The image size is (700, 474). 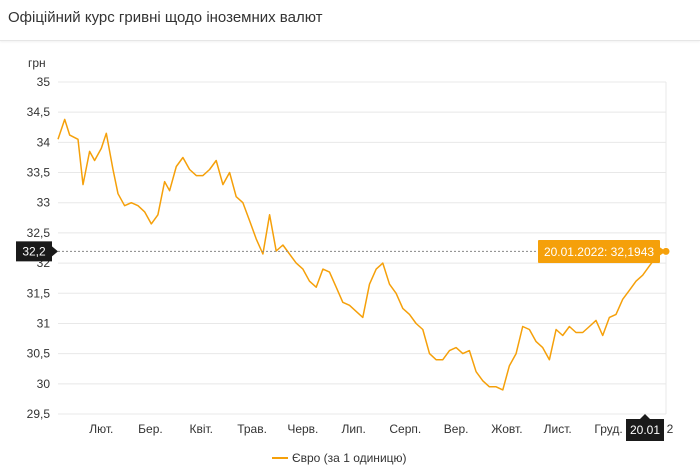 What do you see at coordinates (37, 63) in the screenshot?
I see `y-axis-label: грн` at bounding box center [37, 63].